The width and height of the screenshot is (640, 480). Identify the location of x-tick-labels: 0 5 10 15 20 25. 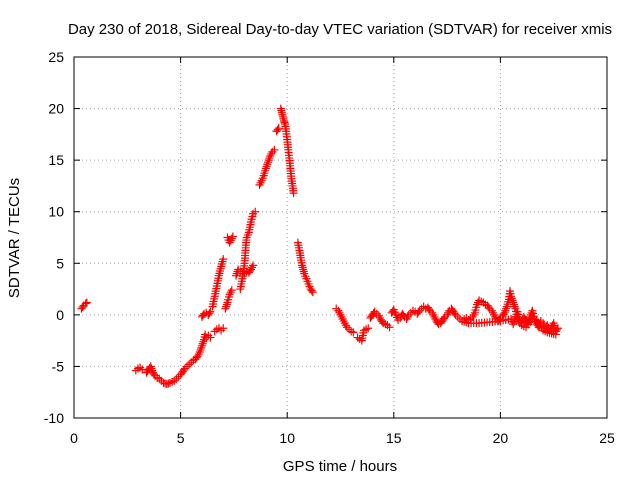
(342, 438).